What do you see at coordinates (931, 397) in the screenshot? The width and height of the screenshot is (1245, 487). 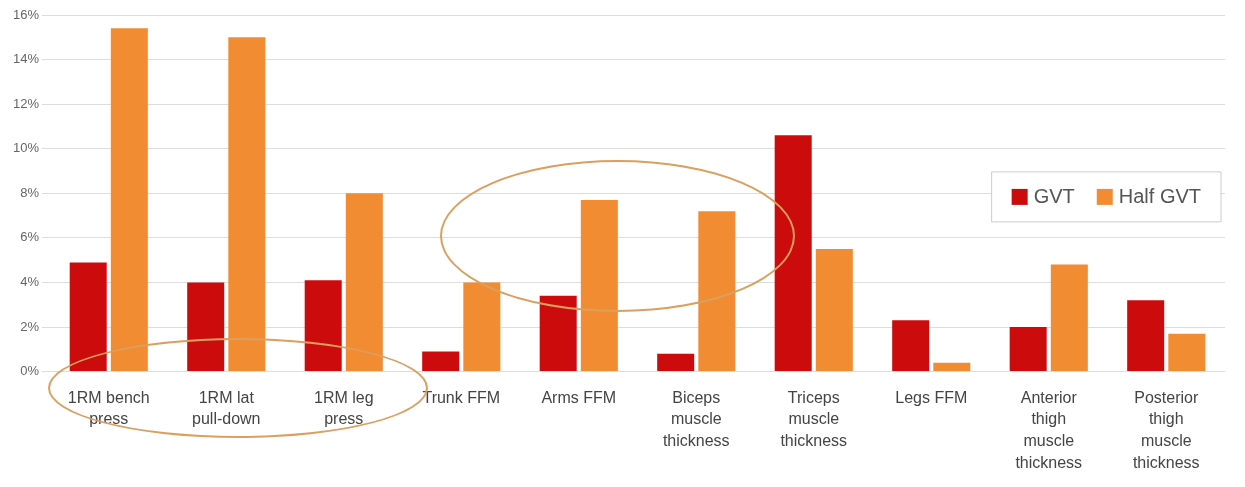 I see `x-tick-label: Legs FFM` at bounding box center [931, 397].